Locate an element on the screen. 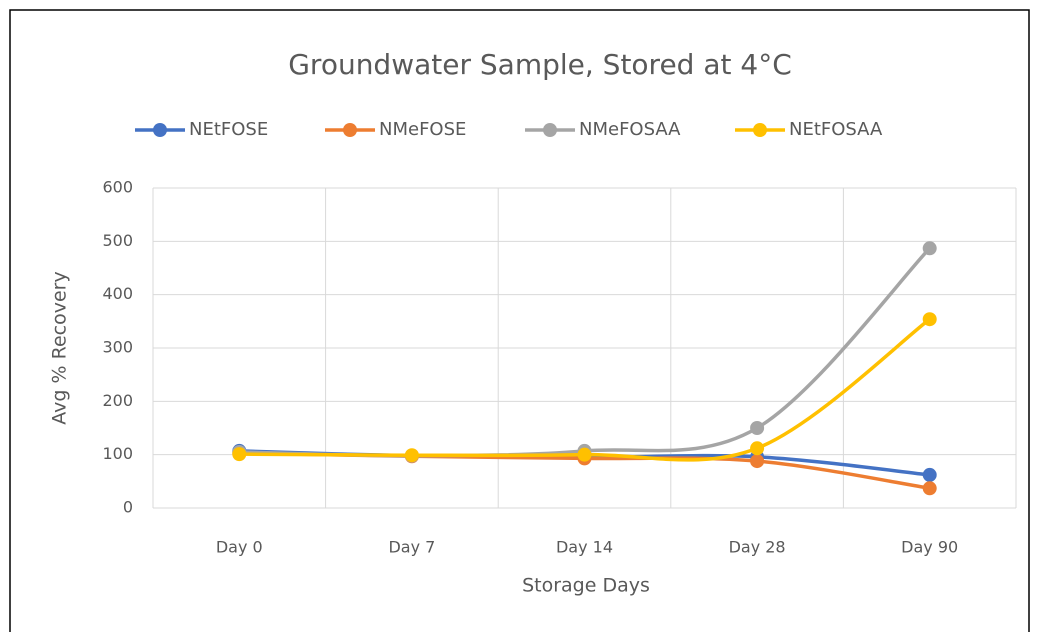 Image resolution: width=1040 pixels, height=632 pixels. x-tick-label: Day 90 is located at coordinates (929, 547).